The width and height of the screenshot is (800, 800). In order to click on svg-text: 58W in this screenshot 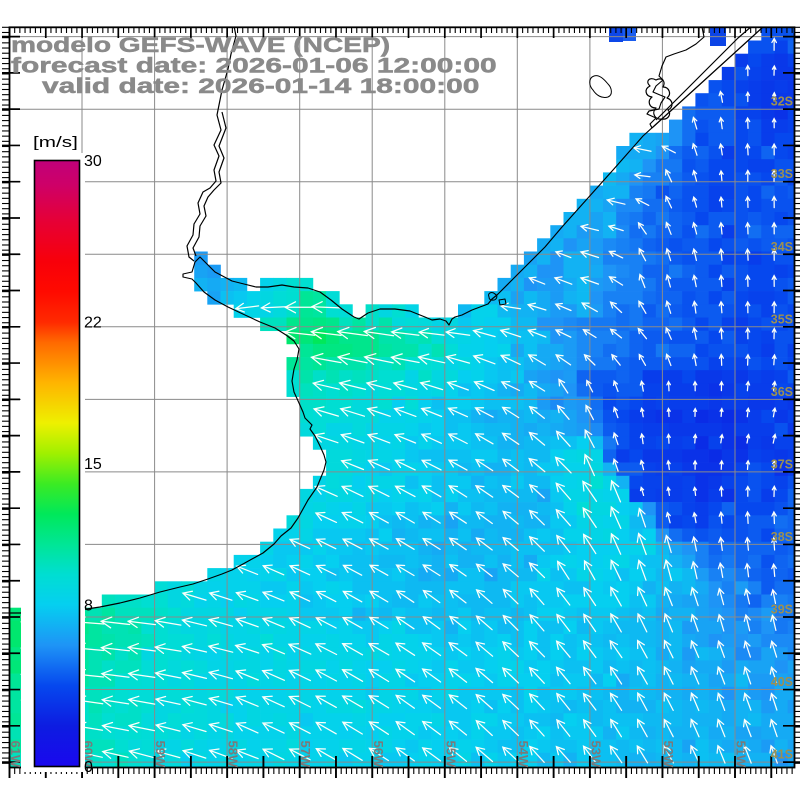, I will do `click(233, 754)`.